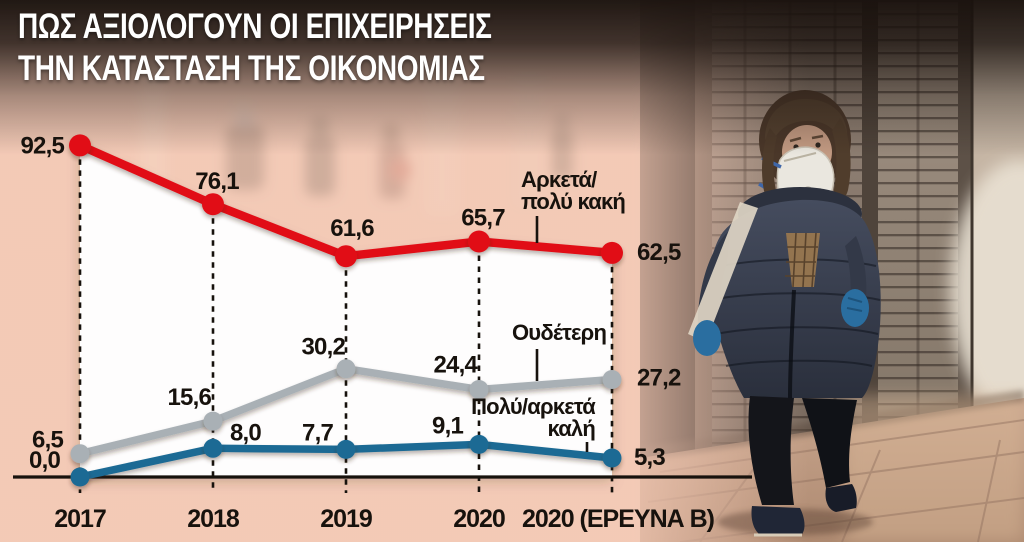  I want to click on legend-label-good: καλή, so click(571, 428).